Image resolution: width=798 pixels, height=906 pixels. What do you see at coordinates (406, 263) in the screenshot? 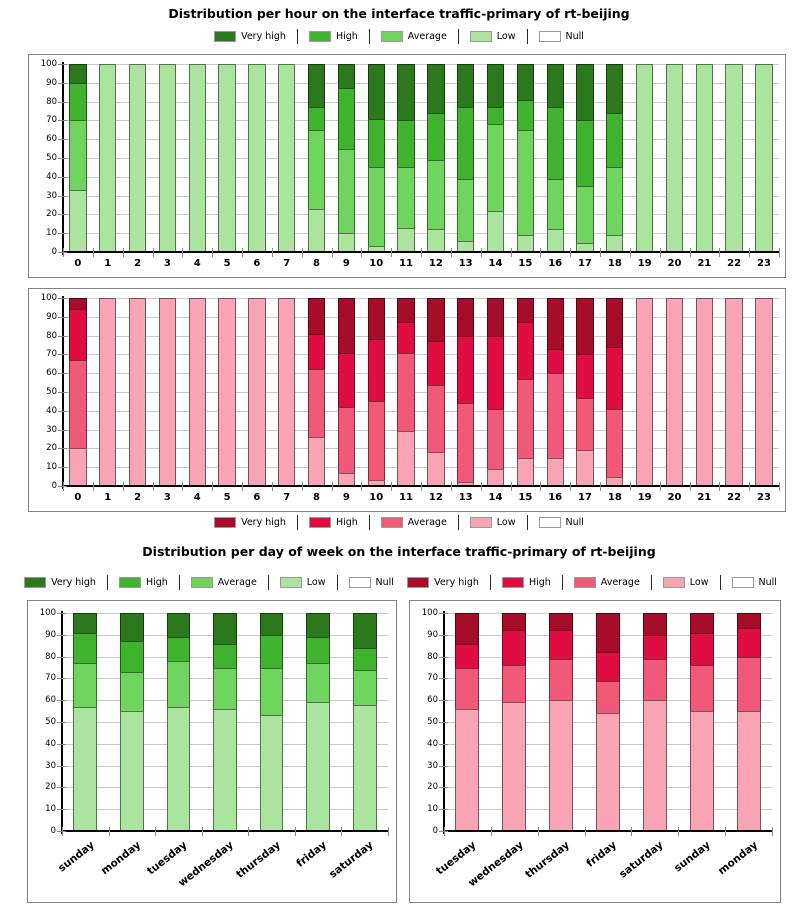
I see `x-label-11: 11` at bounding box center [406, 263].